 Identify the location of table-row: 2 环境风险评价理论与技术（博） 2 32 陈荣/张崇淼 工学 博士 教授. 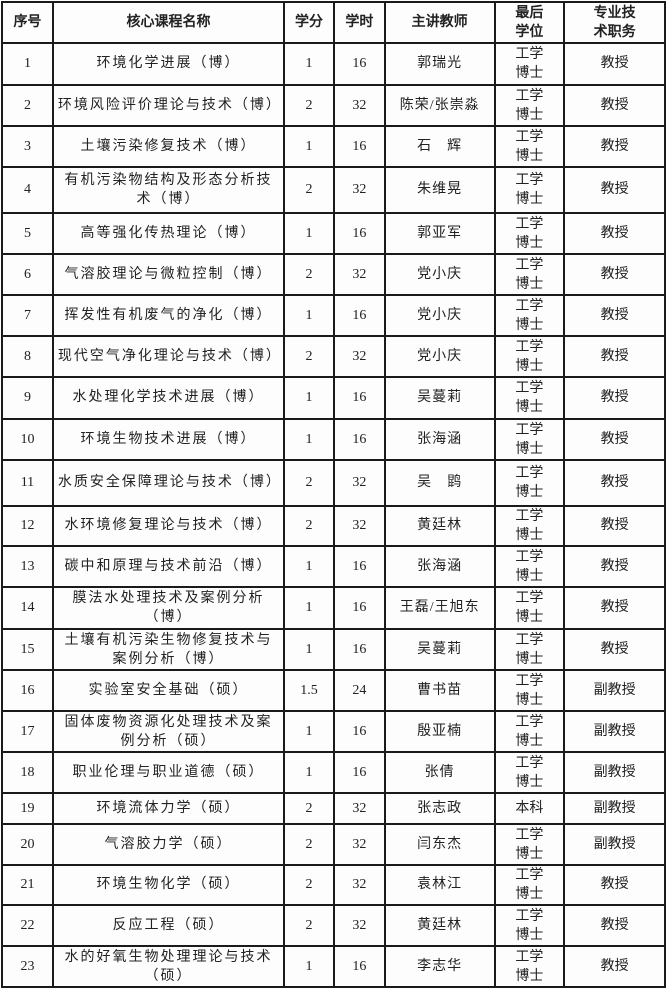
(333, 105).